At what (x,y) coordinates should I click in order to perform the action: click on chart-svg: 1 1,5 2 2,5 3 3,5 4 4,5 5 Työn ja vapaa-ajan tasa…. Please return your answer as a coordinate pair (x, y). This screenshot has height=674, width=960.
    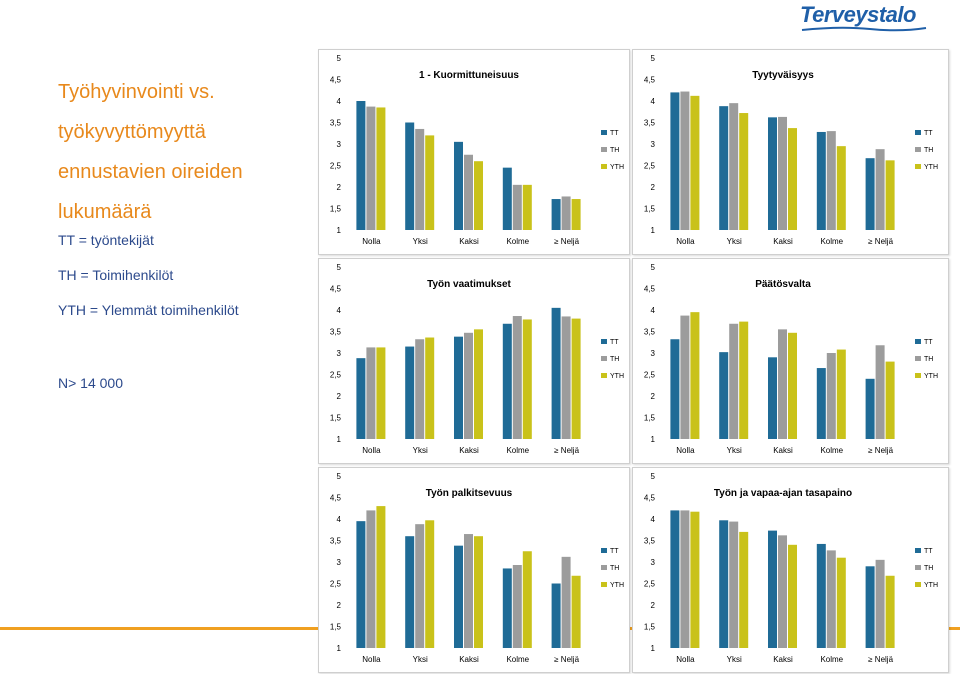
    Looking at the image, I should click on (791, 568).